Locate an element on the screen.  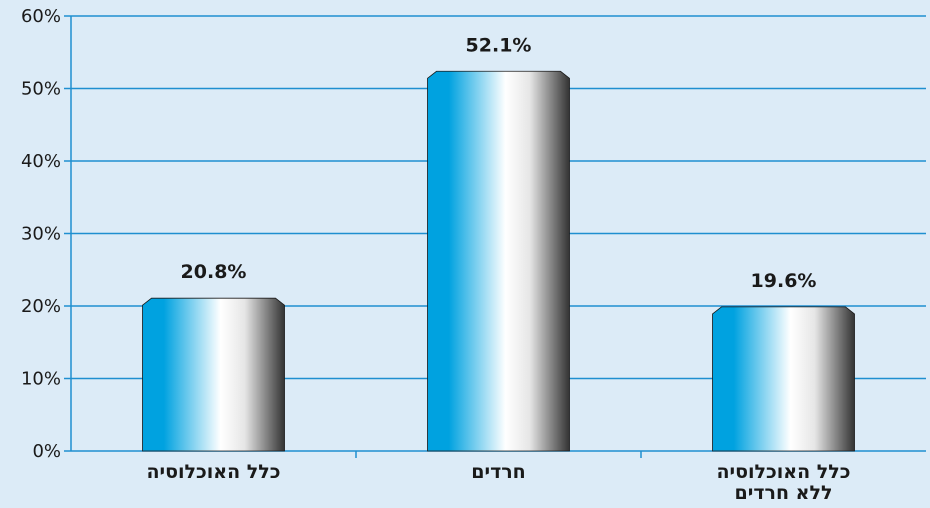
y-axis: 0% 10% 20% 30% 40% 50% 60% is located at coordinates (46, 234).